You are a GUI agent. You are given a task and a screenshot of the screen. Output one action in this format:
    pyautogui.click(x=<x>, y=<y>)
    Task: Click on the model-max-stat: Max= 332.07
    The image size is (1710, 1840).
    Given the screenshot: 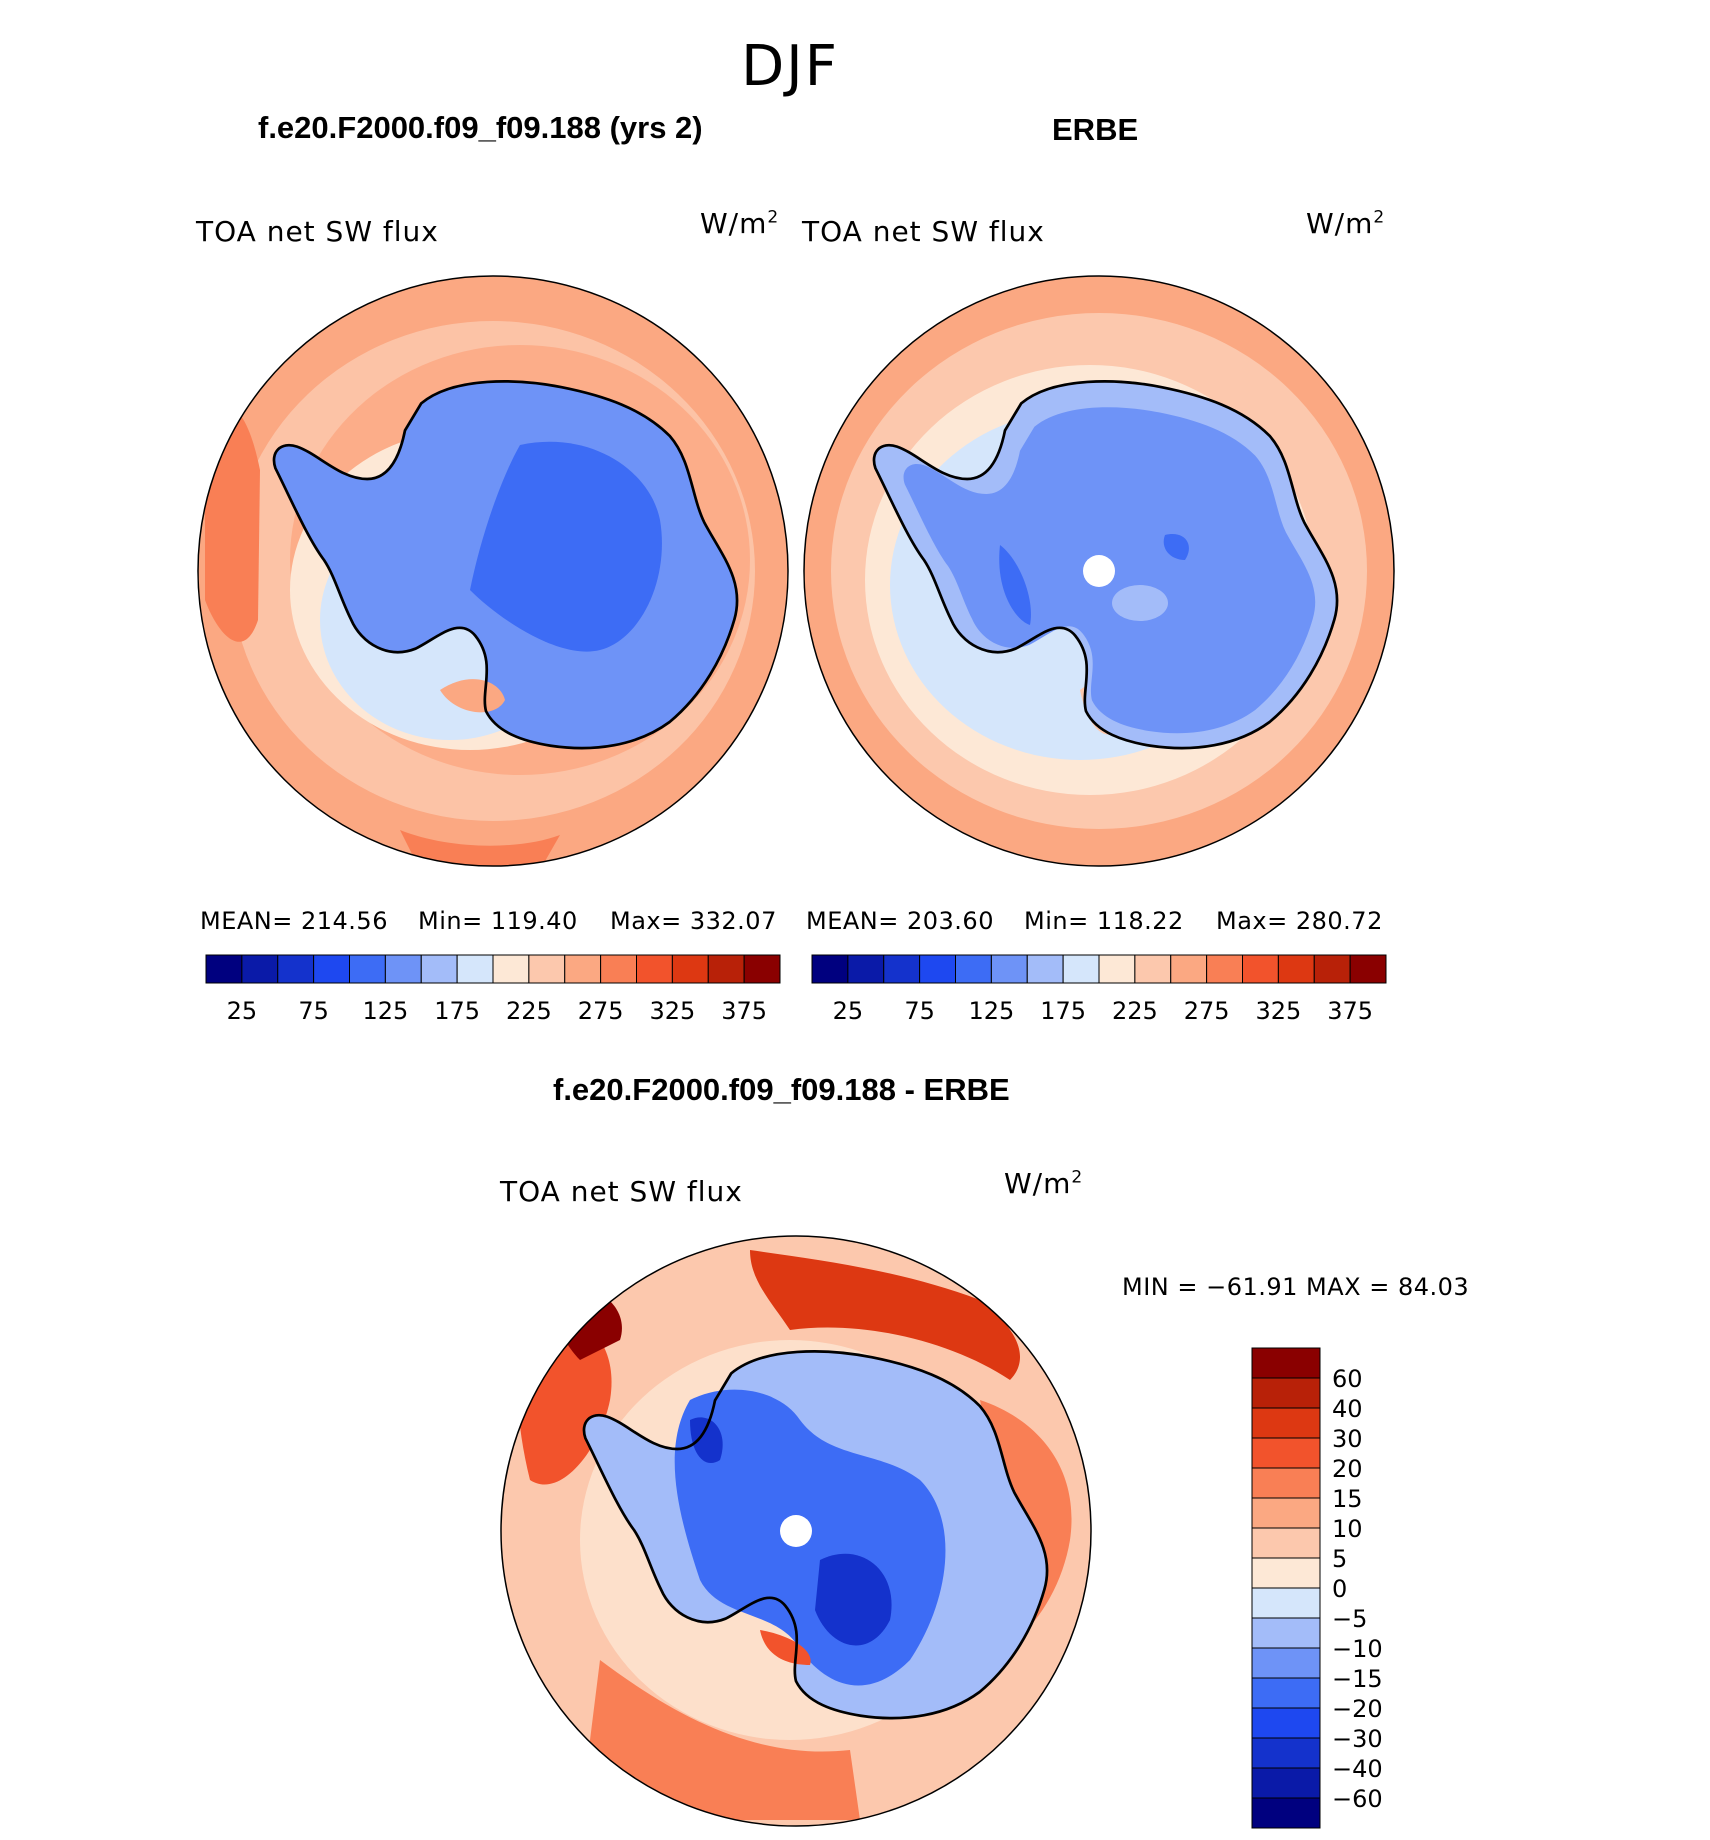 What is the action you would take?
    pyautogui.click(x=693, y=921)
    